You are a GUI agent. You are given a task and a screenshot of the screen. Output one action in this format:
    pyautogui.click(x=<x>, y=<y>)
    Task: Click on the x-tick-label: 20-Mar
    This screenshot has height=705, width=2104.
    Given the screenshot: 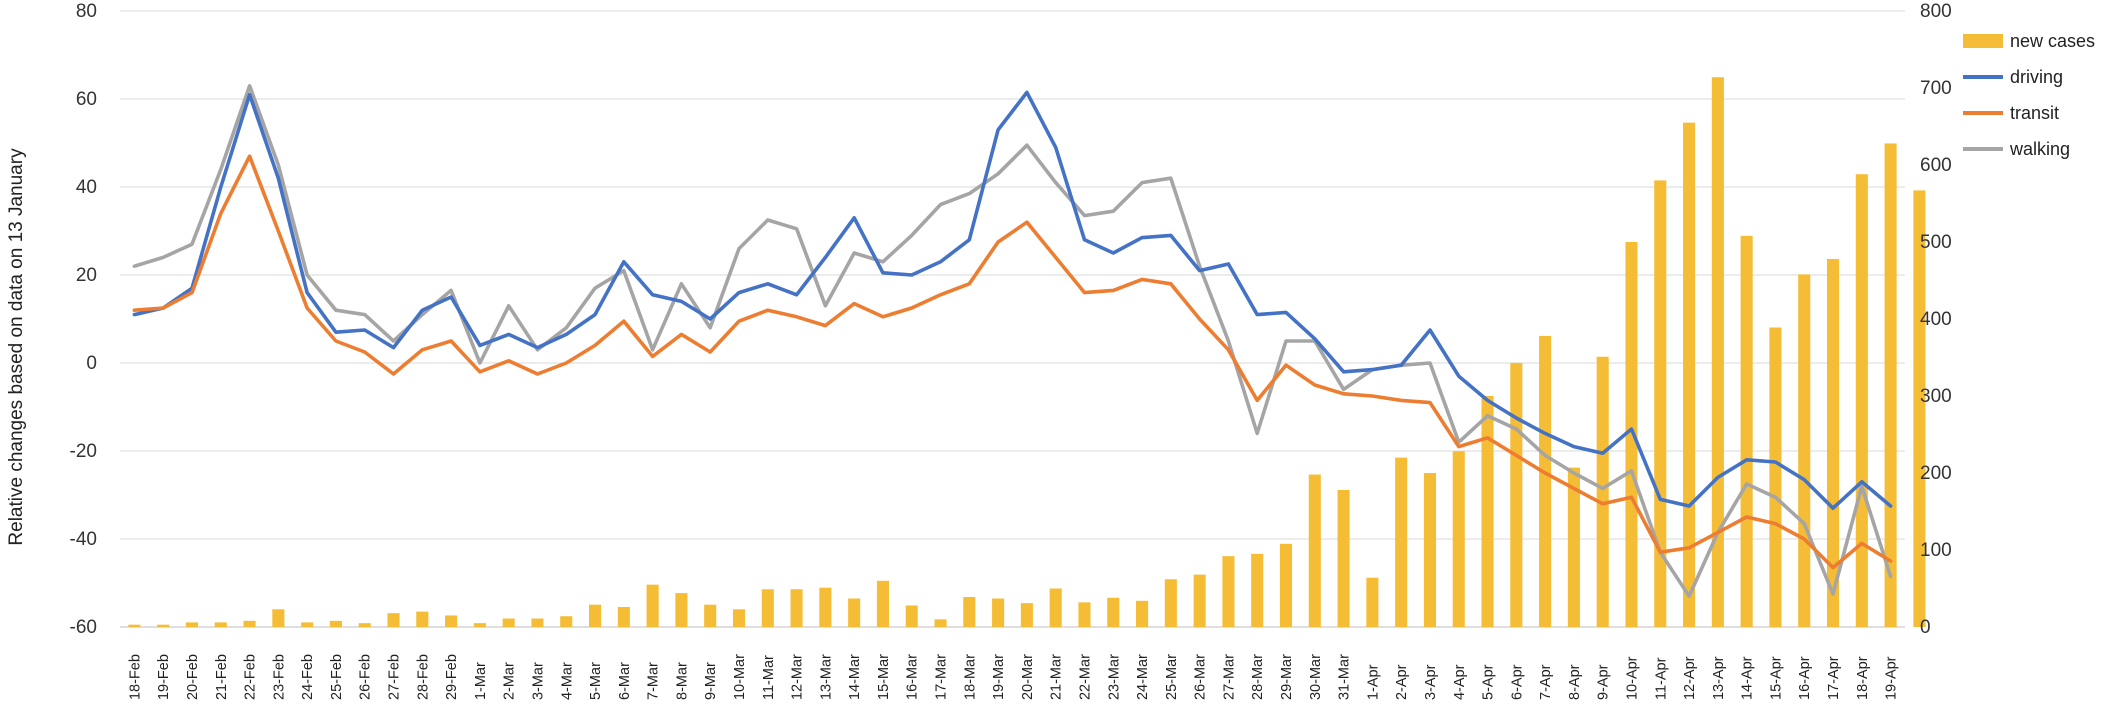 What is the action you would take?
    pyautogui.click(x=1028, y=677)
    